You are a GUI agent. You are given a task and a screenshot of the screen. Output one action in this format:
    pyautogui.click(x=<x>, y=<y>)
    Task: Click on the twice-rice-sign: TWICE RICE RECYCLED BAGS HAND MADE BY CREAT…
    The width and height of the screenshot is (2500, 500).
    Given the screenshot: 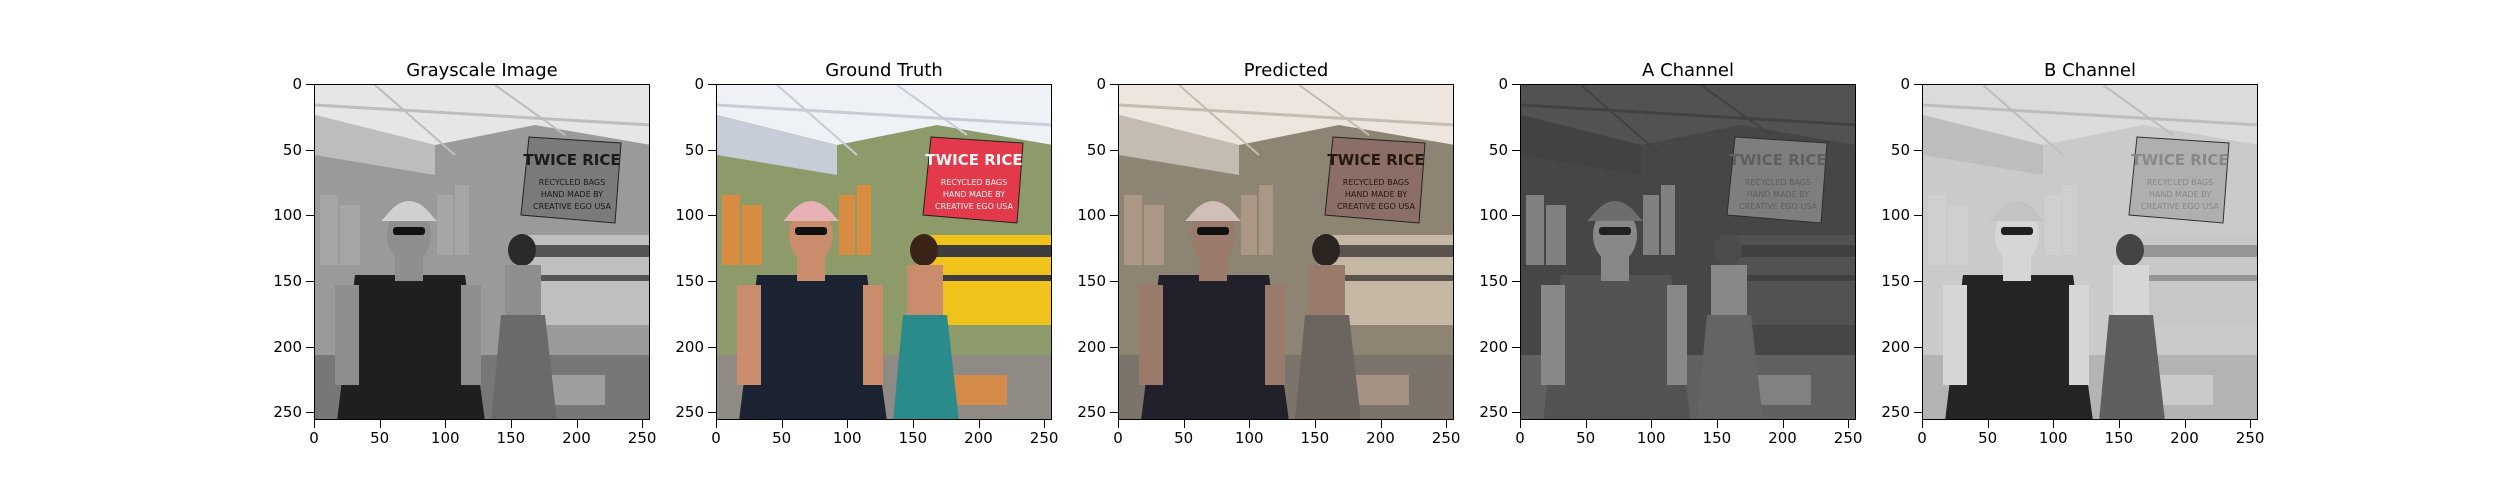 What is the action you would take?
    pyautogui.click(x=2179, y=180)
    